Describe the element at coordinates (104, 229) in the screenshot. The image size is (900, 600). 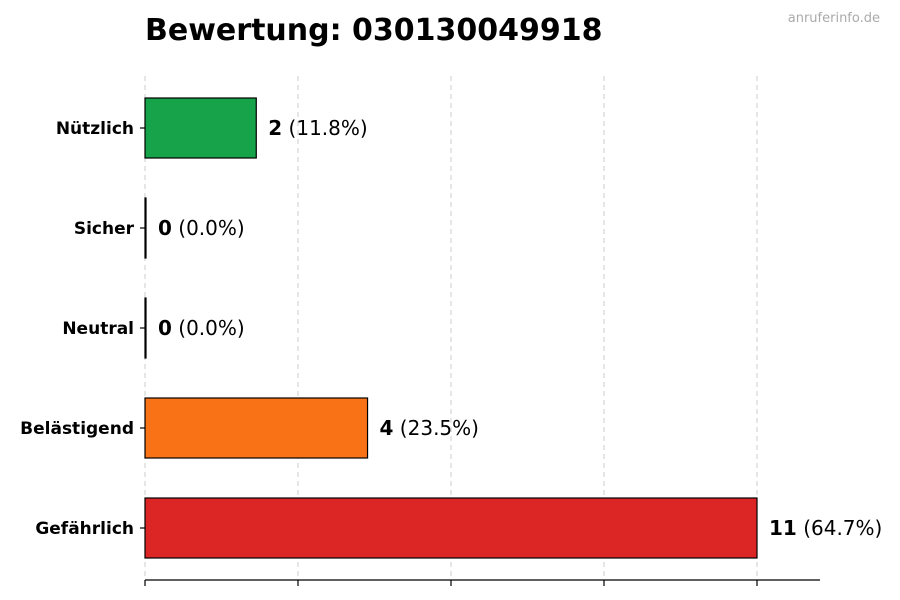
I see `category-label: Sicher` at that location.